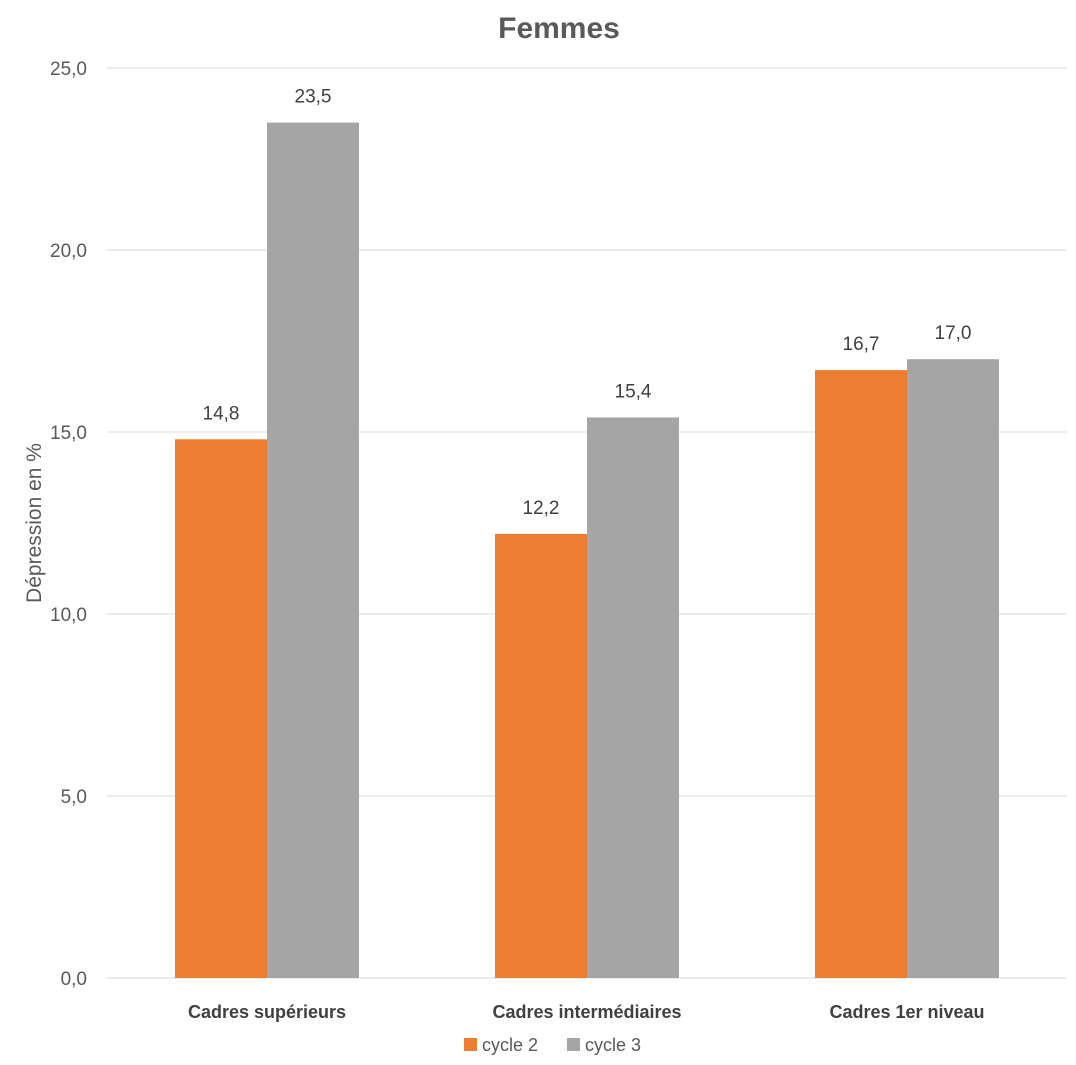 The image size is (1076, 1065). What do you see at coordinates (34, 523) in the screenshot?
I see `y-axis-title: Dépression en %` at bounding box center [34, 523].